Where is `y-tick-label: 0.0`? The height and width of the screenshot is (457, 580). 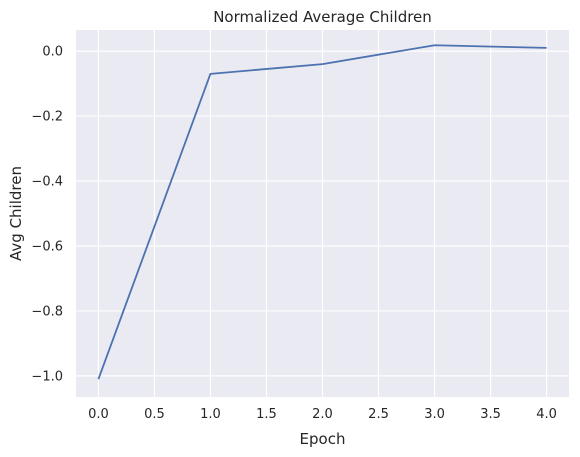
y-tick-label: 0.0 is located at coordinates (52, 52).